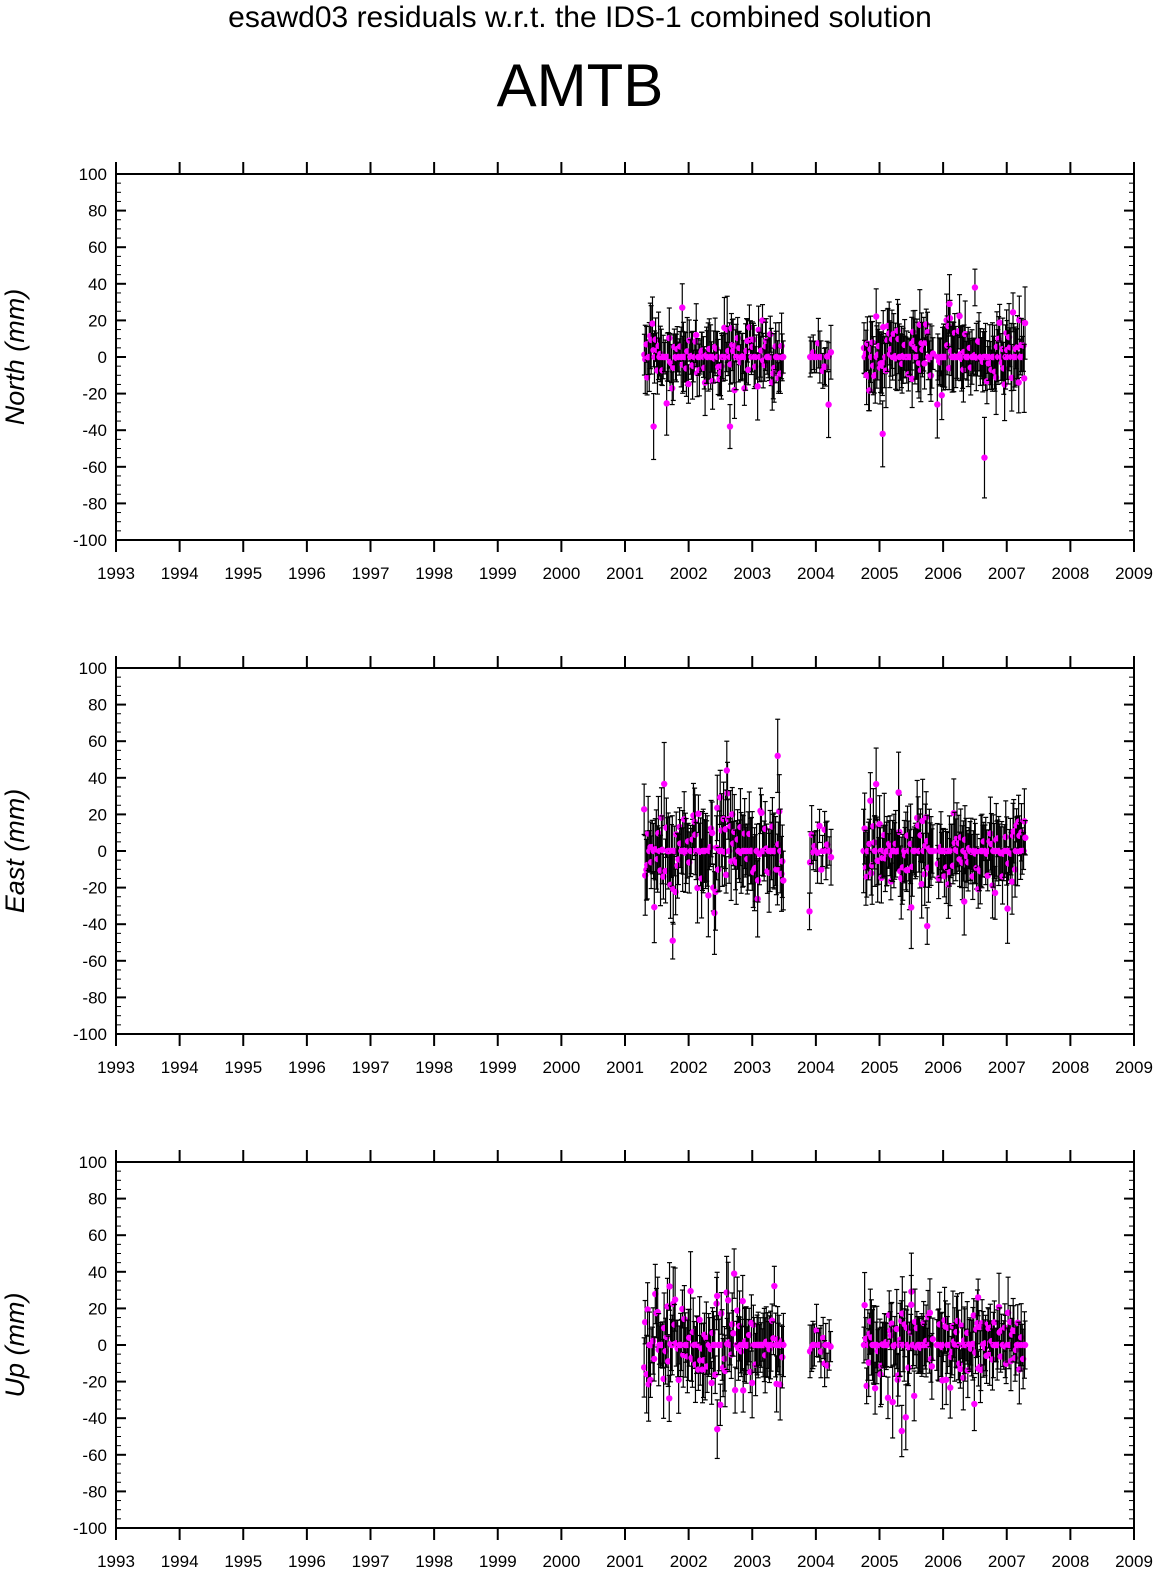  What do you see at coordinates (93, 174) in the screenshot?
I see `y-tick-label: 100` at bounding box center [93, 174].